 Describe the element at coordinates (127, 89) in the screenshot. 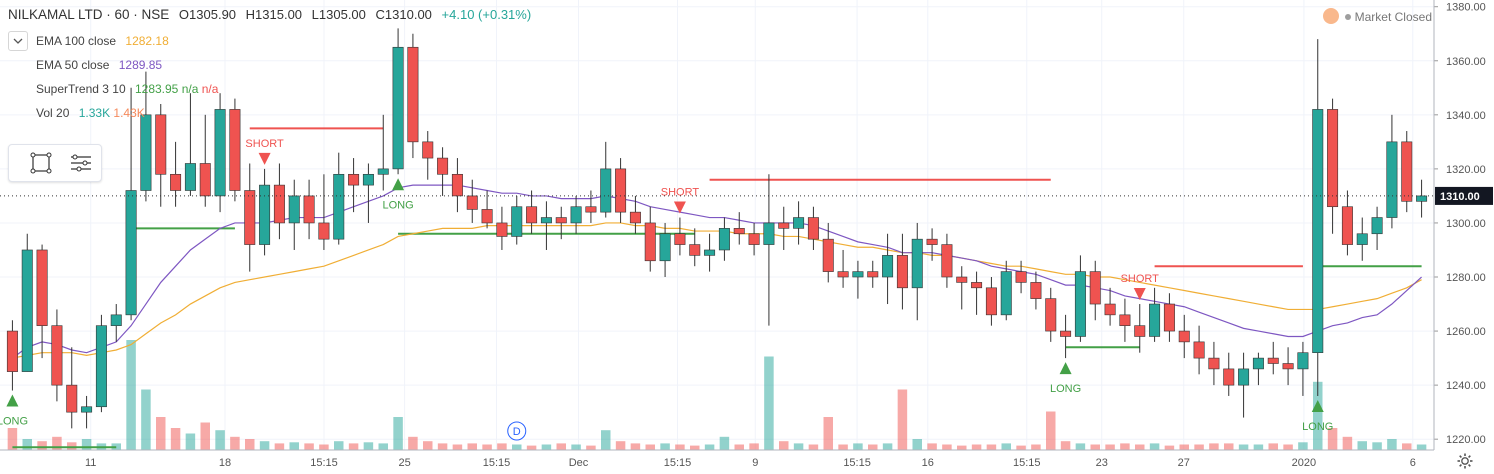

I see `legend-supertrend: SuperTrend 3 10 1283.95 n/a n/a` at that location.